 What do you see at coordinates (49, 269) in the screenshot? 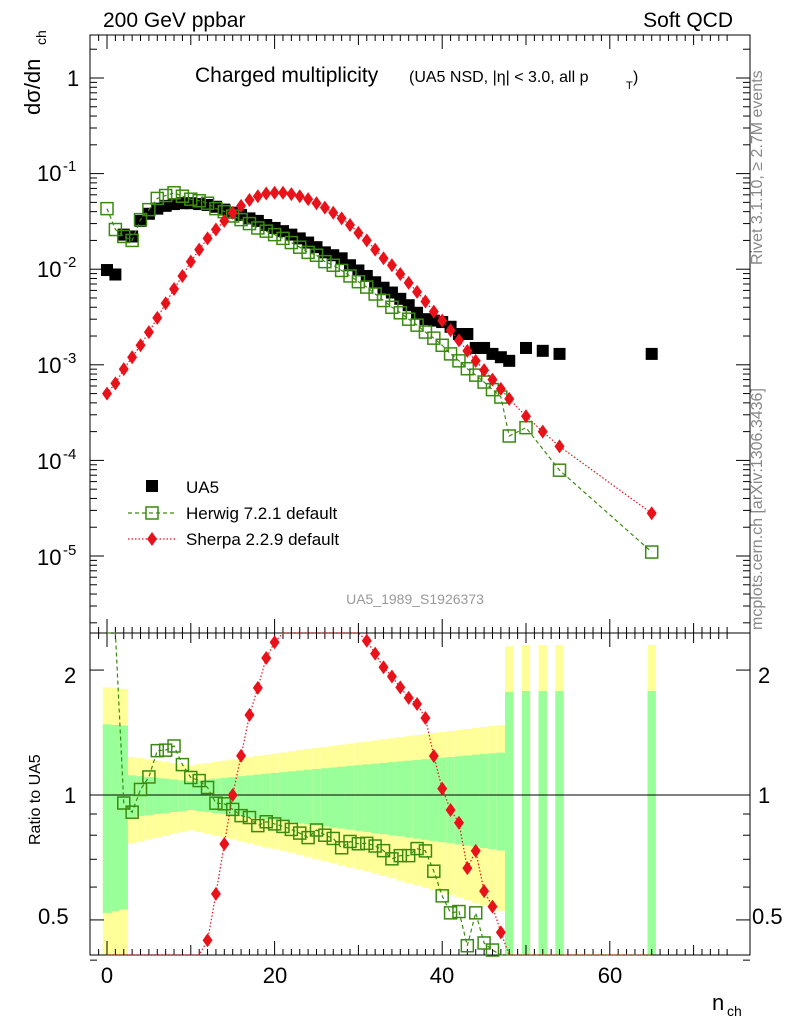
I see `y-tick-label-10b: 10` at bounding box center [49, 269].